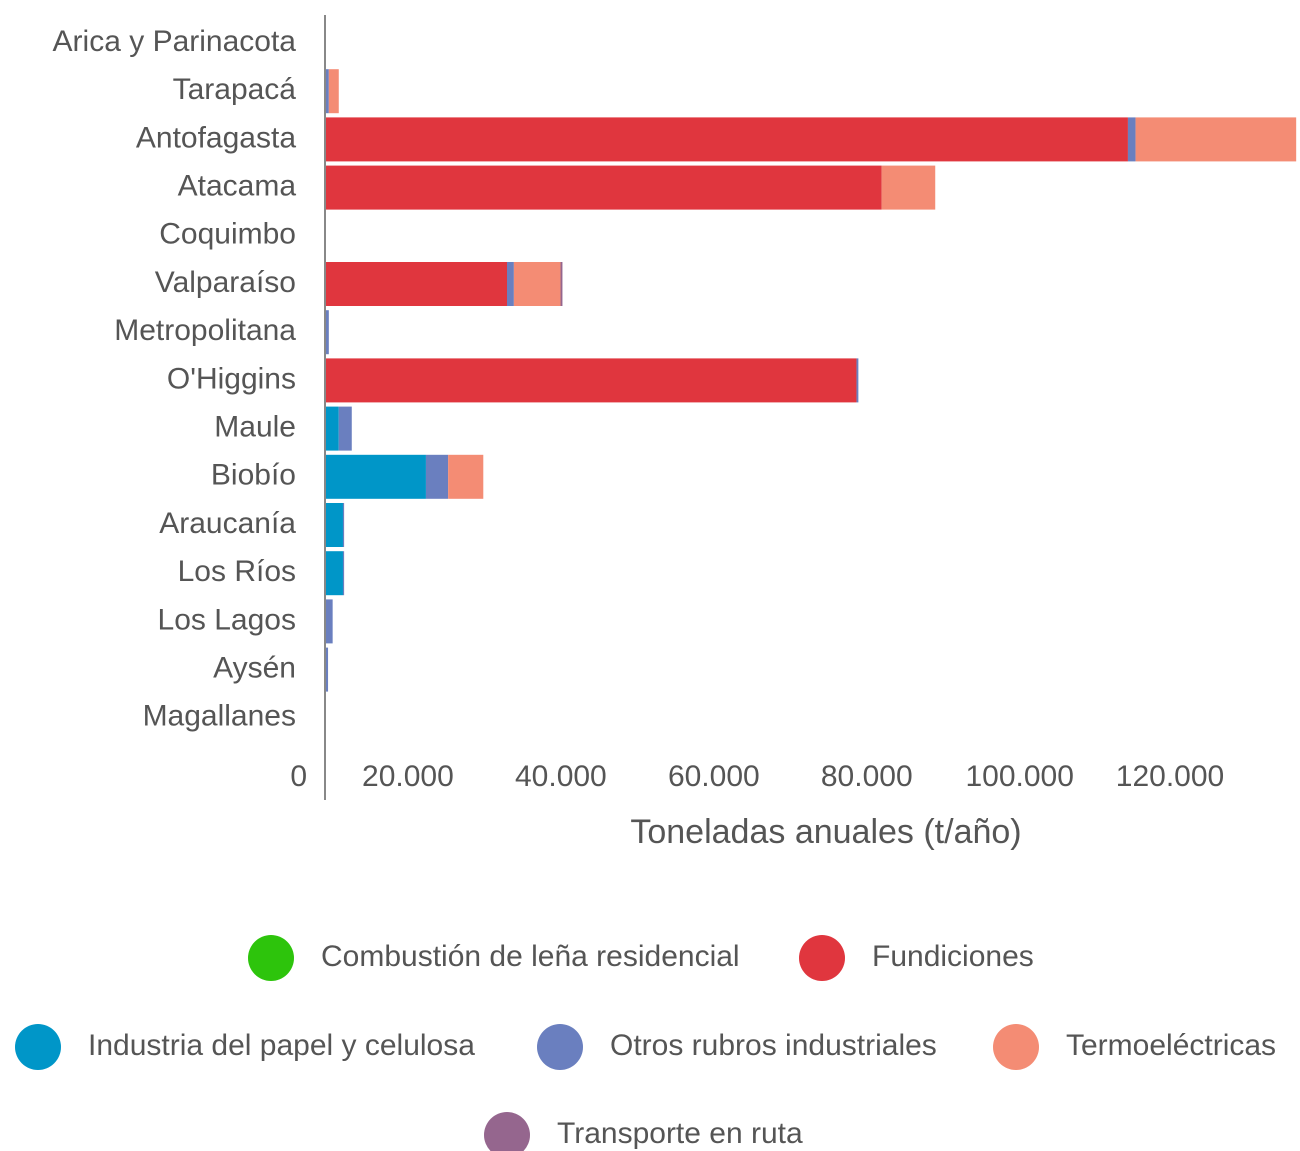 The image size is (1300, 1151). Describe the element at coordinates (1170, 776) in the screenshot. I see `x-tick-label: 120.000` at that location.